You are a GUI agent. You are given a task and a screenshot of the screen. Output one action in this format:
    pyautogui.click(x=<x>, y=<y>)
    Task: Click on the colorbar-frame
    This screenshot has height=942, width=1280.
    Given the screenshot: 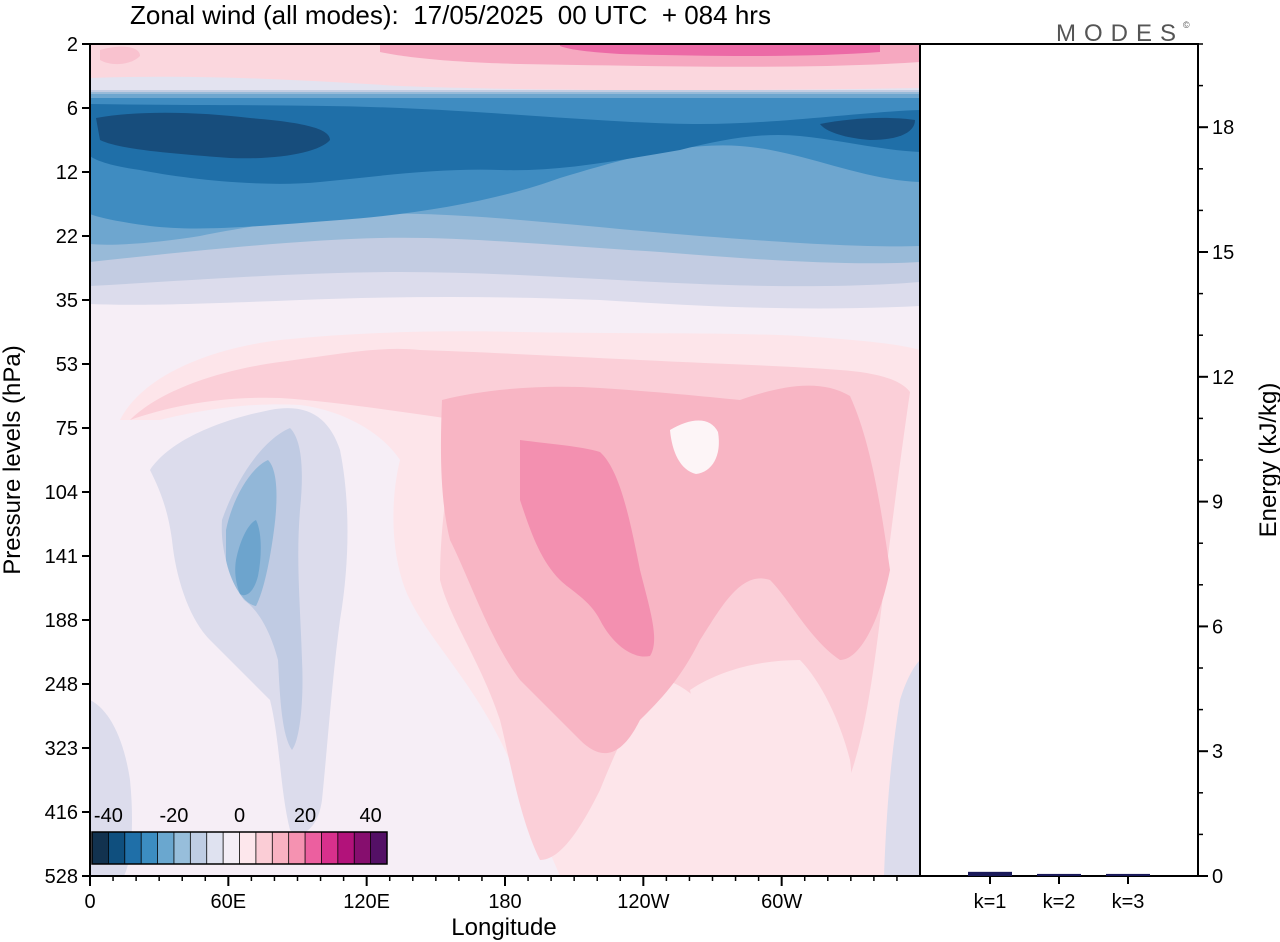 What is the action you would take?
    pyautogui.click(x=239, y=848)
    